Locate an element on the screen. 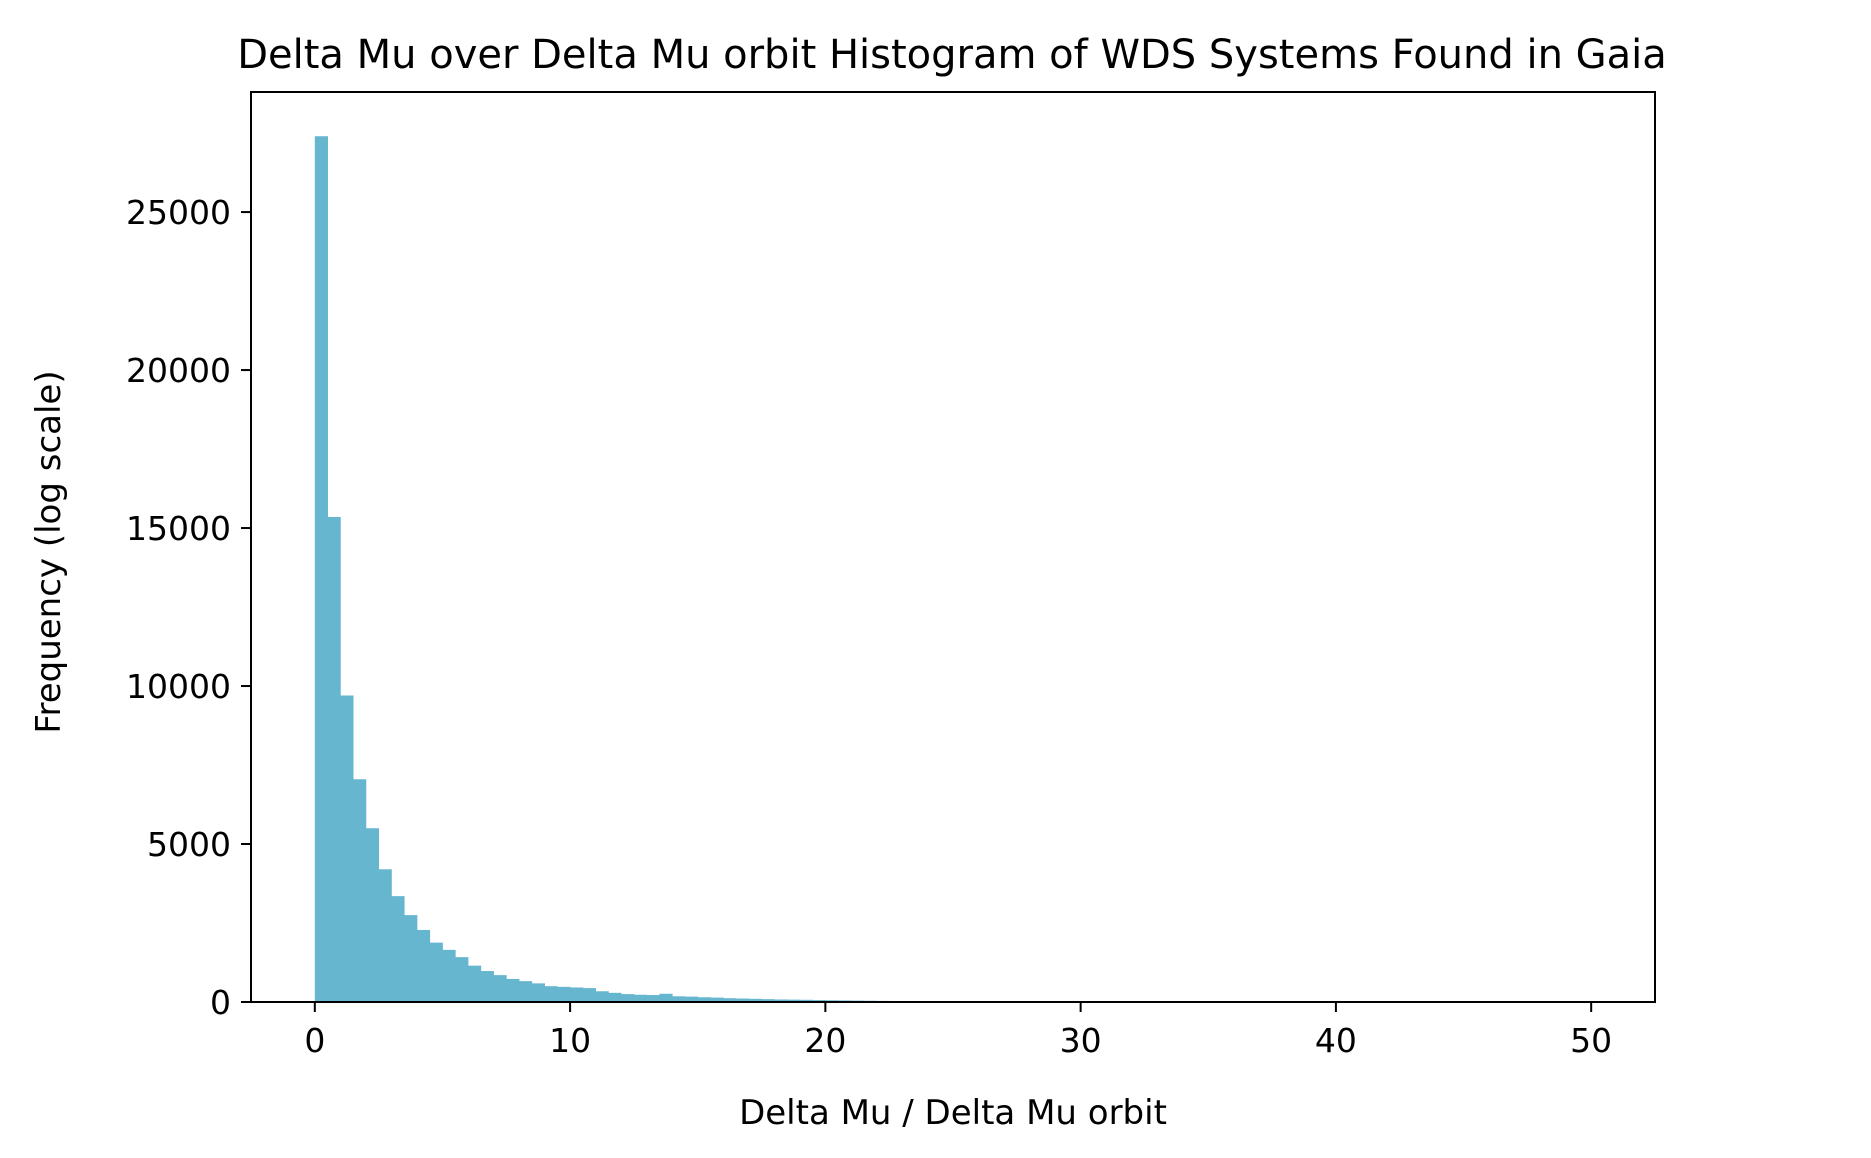 The height and width of the screenshot is (1158, 1871). y-tick-label: 10000 is located at coordinates (178, 686).